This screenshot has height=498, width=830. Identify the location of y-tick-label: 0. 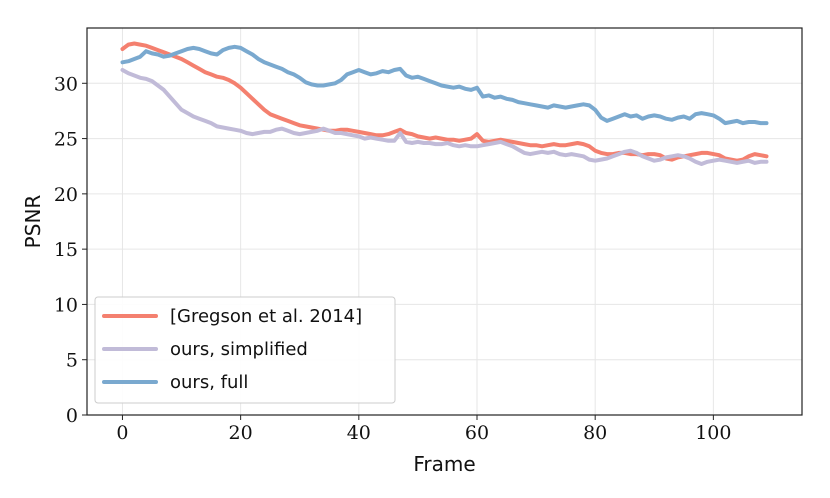
(72, 416).